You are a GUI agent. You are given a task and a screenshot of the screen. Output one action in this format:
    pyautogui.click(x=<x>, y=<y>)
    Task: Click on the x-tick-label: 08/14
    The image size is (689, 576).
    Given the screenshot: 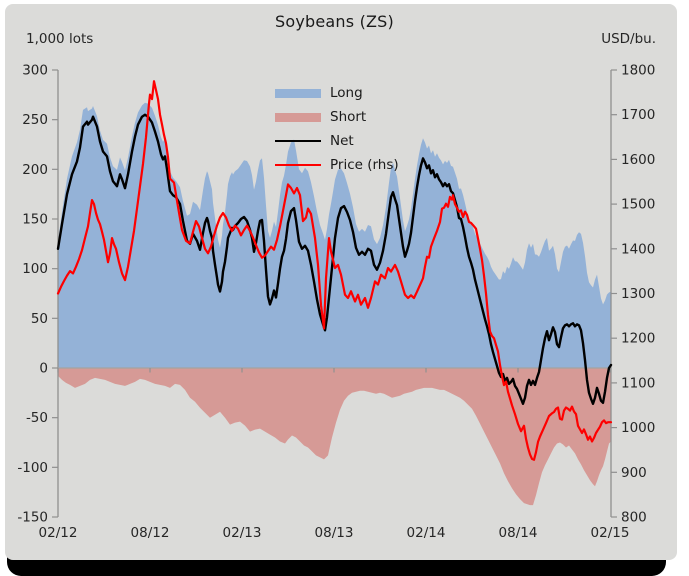 What is the action you would take?
    pyautogui.click(x=518, y=533)
    